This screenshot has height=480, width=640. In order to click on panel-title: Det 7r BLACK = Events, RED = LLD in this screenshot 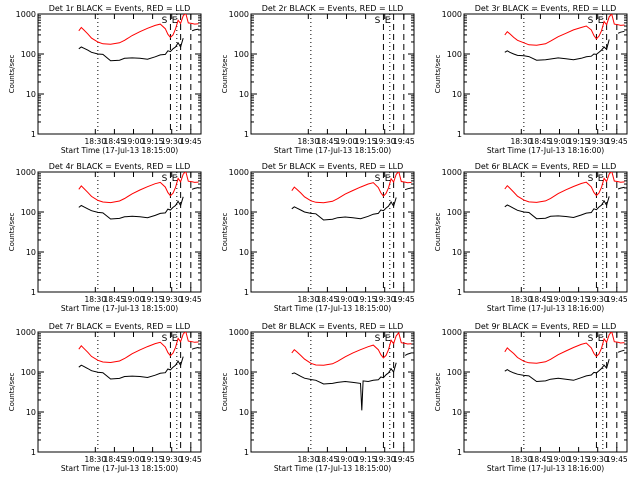, I will do `click(120, 326)`.